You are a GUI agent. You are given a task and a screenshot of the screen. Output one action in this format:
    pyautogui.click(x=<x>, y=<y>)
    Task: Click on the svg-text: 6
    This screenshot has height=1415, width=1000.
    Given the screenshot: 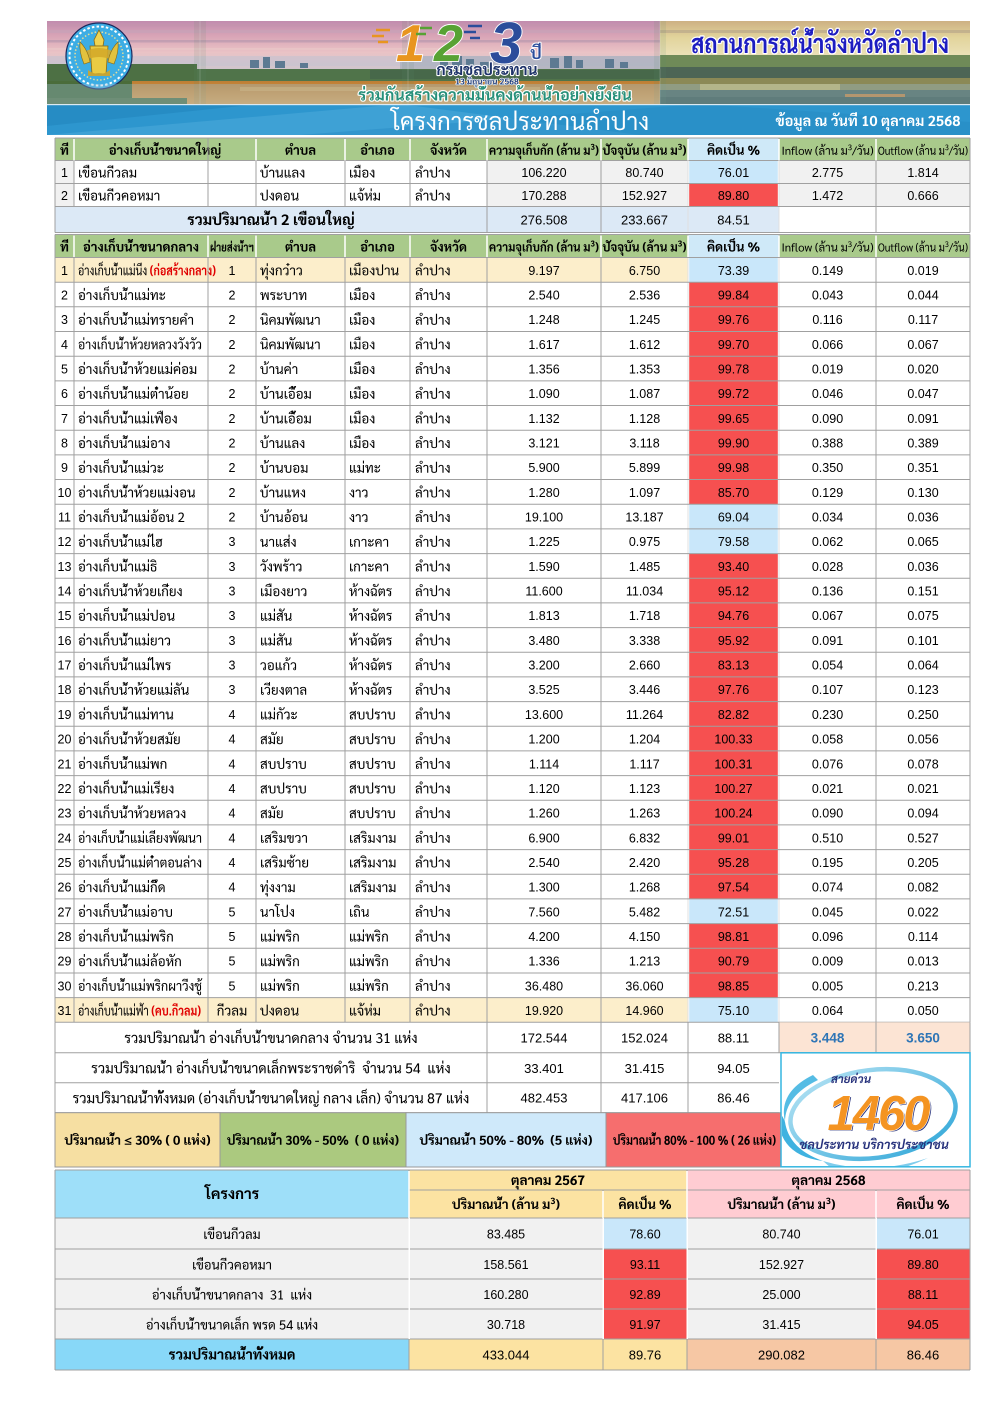 What is the action you would take?
    pyautogui.click(x=64, y=394)
    